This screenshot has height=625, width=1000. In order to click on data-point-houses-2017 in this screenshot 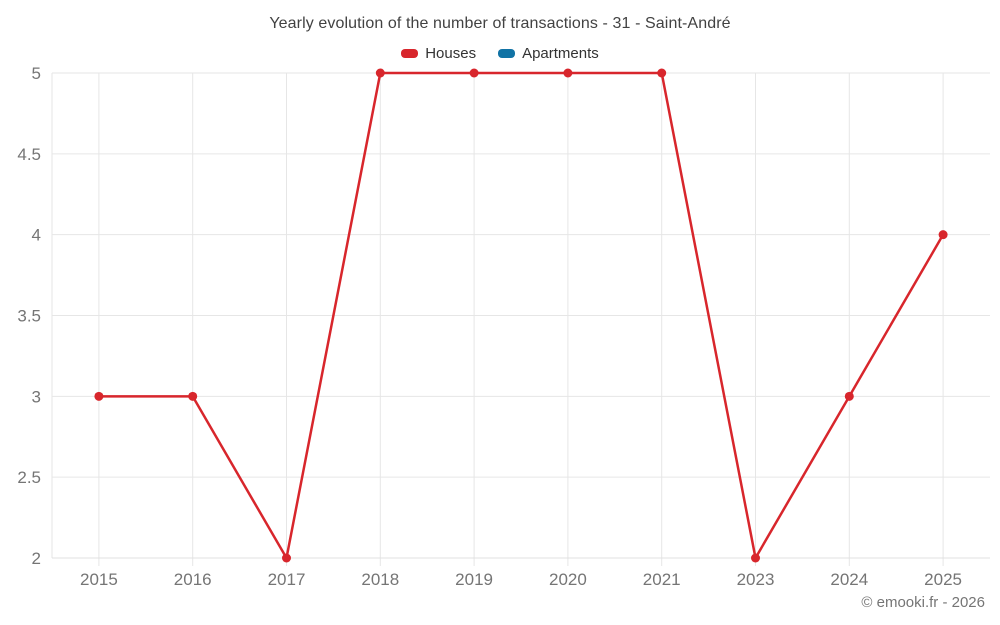, I will do `click(286, 558)`.